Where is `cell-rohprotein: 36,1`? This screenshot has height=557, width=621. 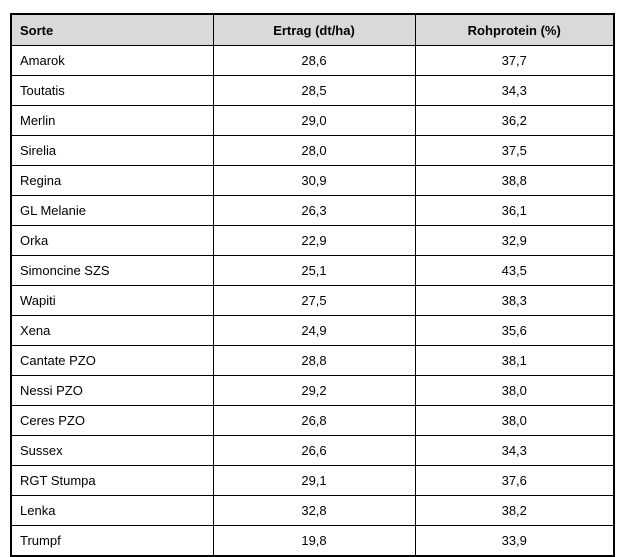
cell-rohprotein: 36,1 is located at coordinates (514, 210).